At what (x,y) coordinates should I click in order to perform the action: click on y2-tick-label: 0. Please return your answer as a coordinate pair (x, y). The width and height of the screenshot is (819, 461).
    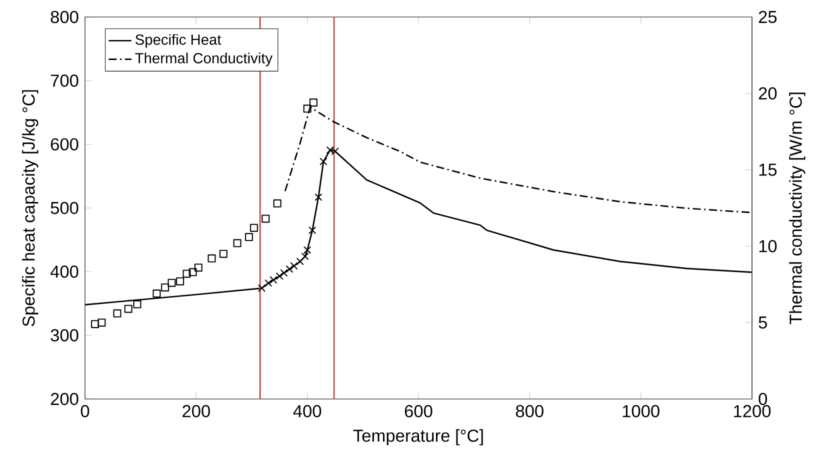
    Looking at the image, I should click on (763, 399).